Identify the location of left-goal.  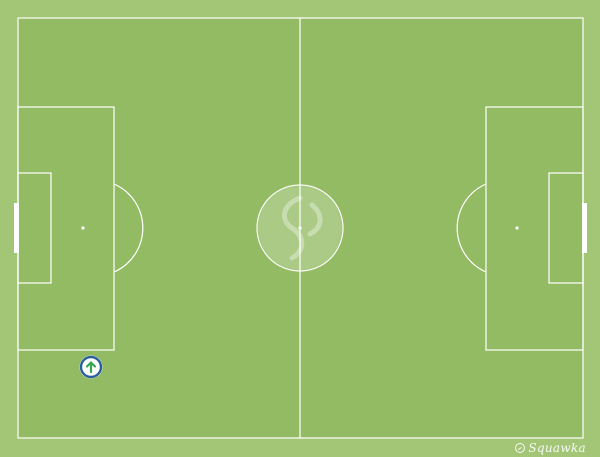
(16, 228).